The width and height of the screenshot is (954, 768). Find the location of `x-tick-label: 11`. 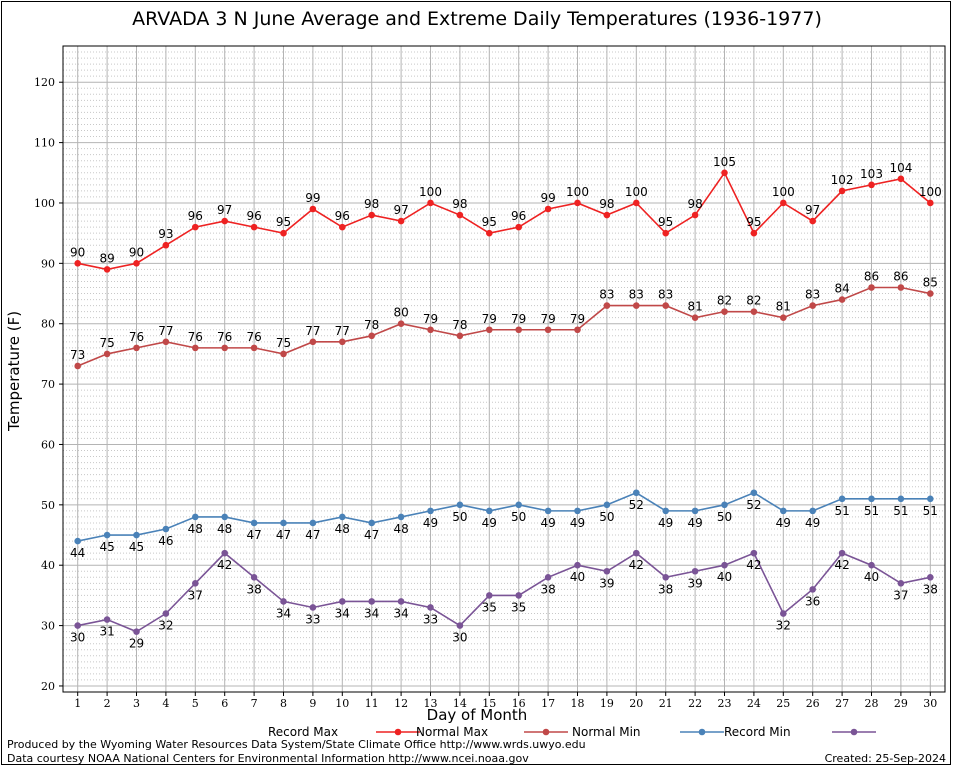

x-tick-label: 11 is located at coordinates (372, 703).